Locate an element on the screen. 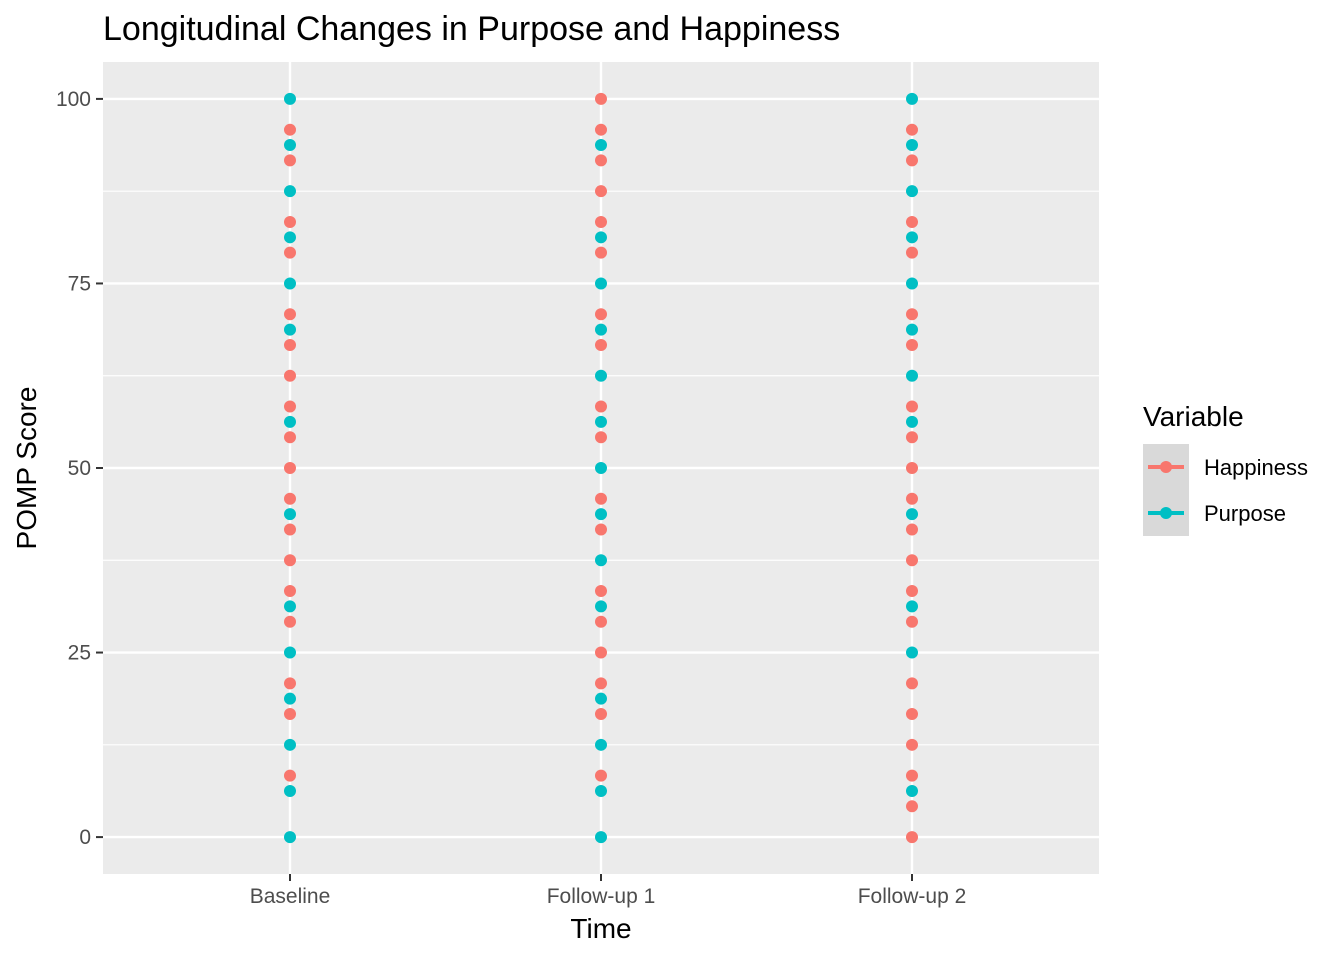  x-axis: Baseline Follow-up 1 Follow-up 2 is located at coordinates (608, 891).